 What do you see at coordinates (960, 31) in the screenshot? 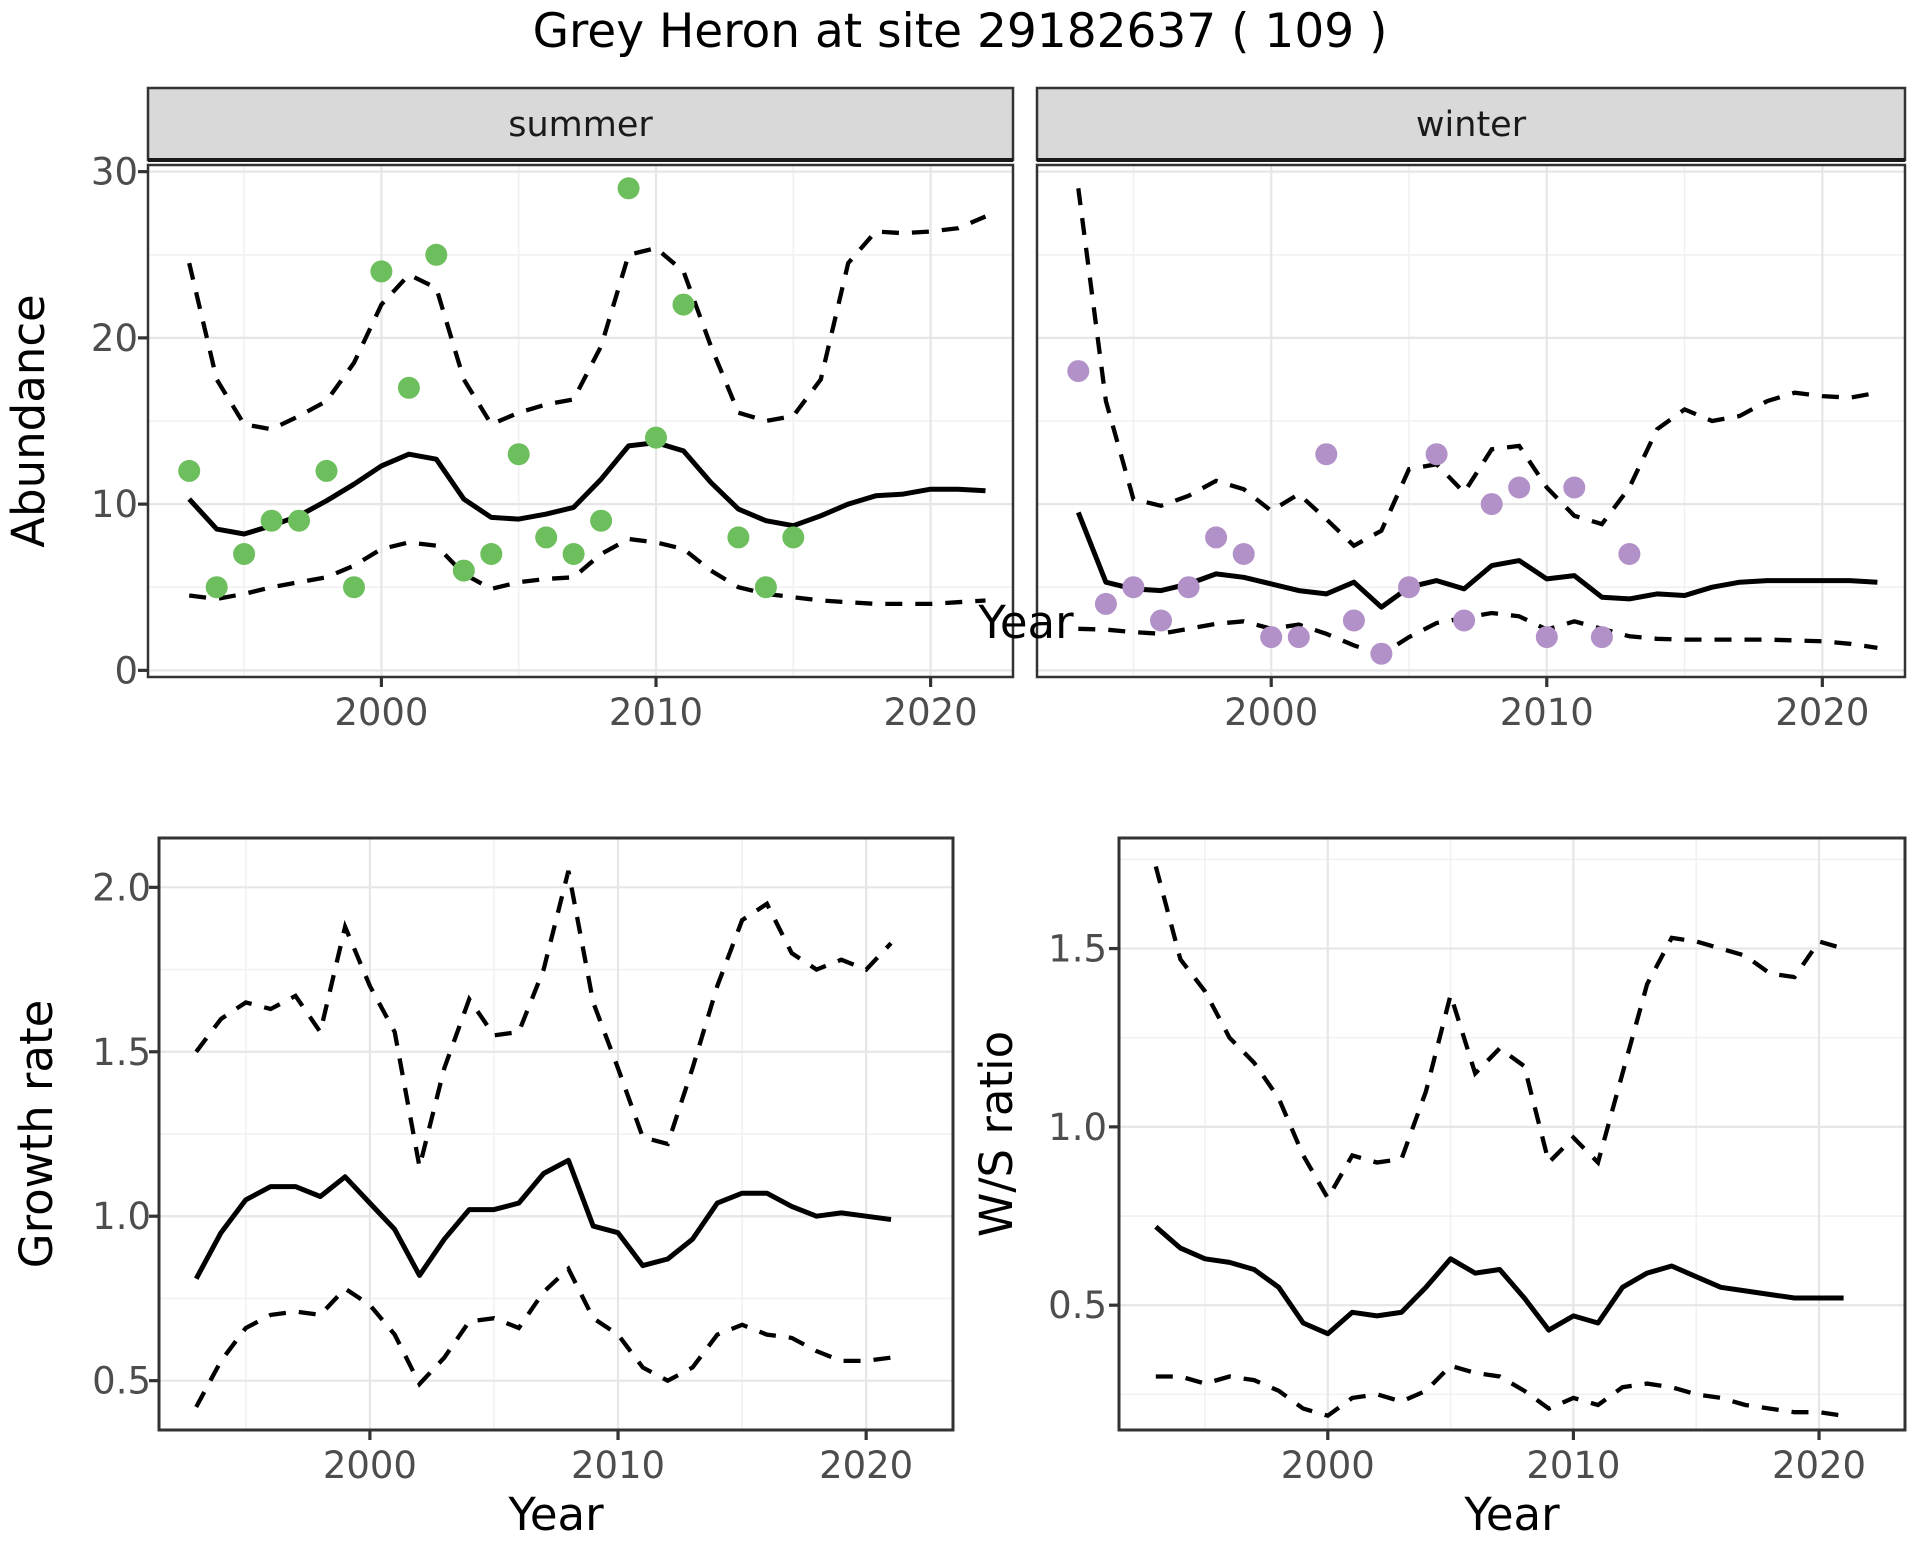
I see `page-title: Grey Heron at site 29182637 ( 109 )` at bounding box center [960, 31].